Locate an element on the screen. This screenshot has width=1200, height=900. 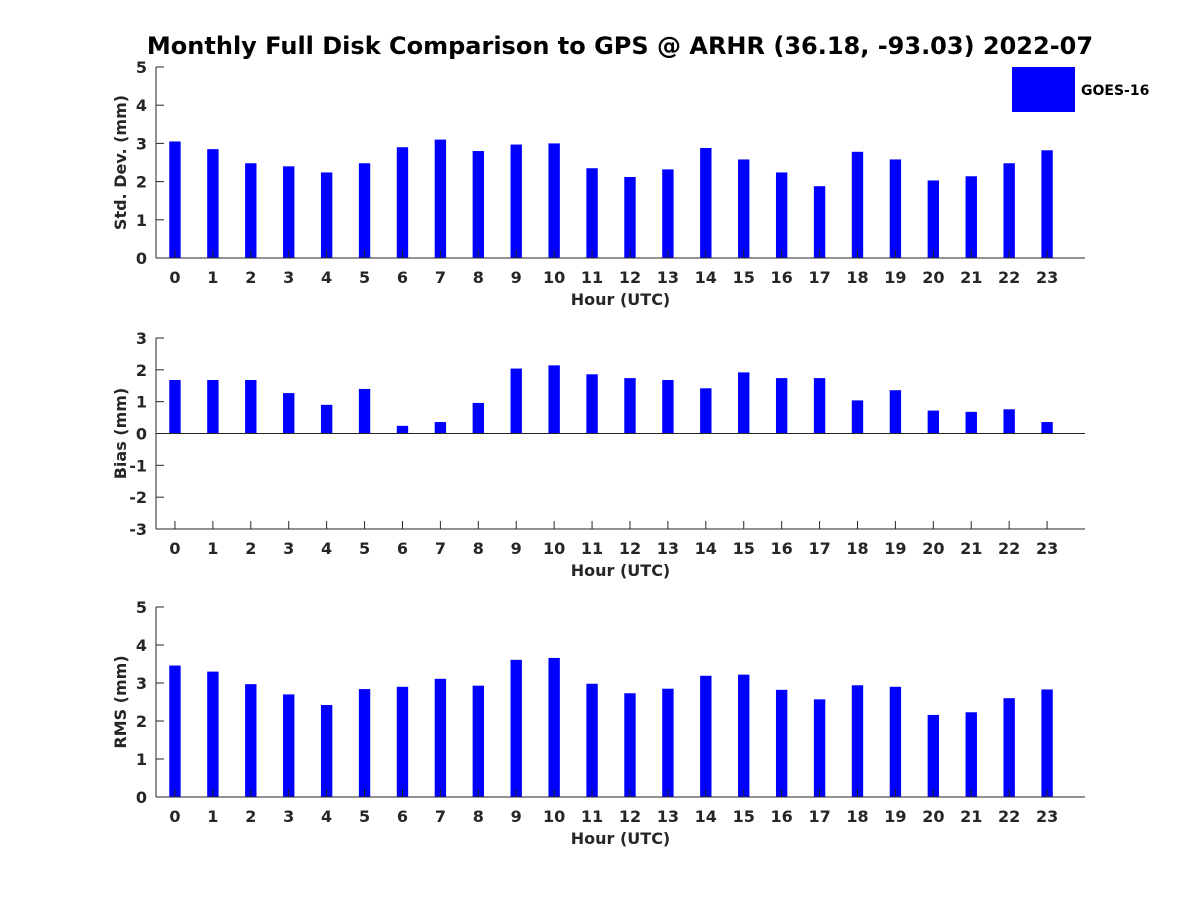
legend-label: GOES-16 is located at coordinates (1115, 91).